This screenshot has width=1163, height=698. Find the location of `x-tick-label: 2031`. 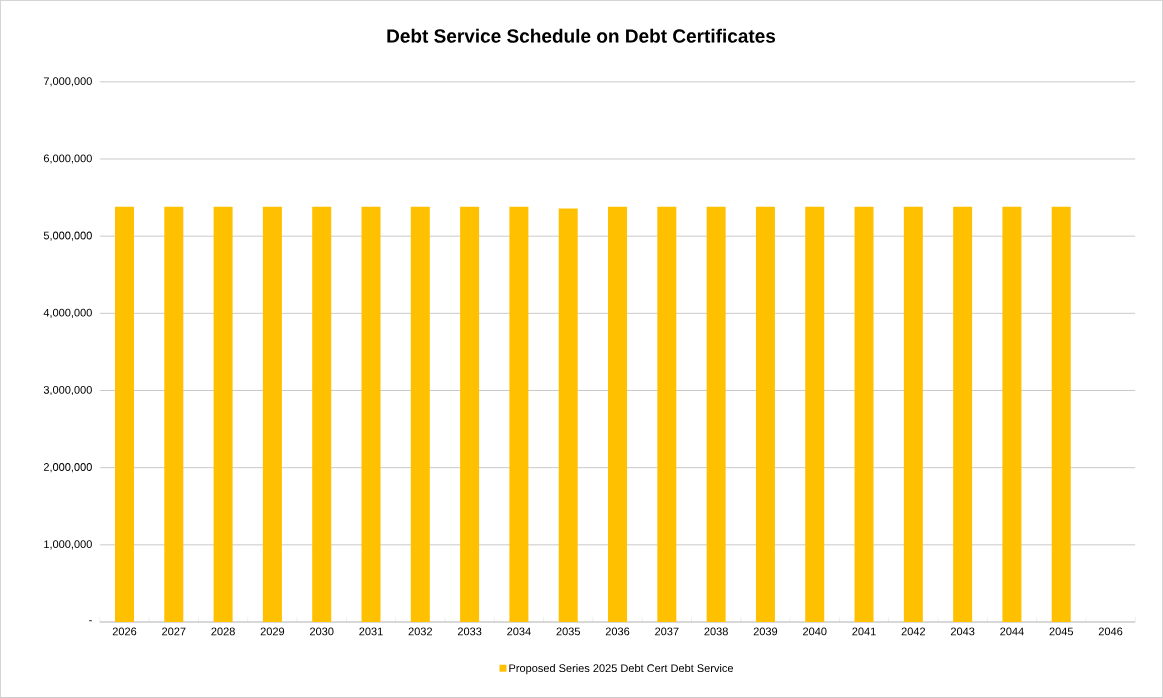

x-tick-label: 2031 is located at coordinates (371, 631).